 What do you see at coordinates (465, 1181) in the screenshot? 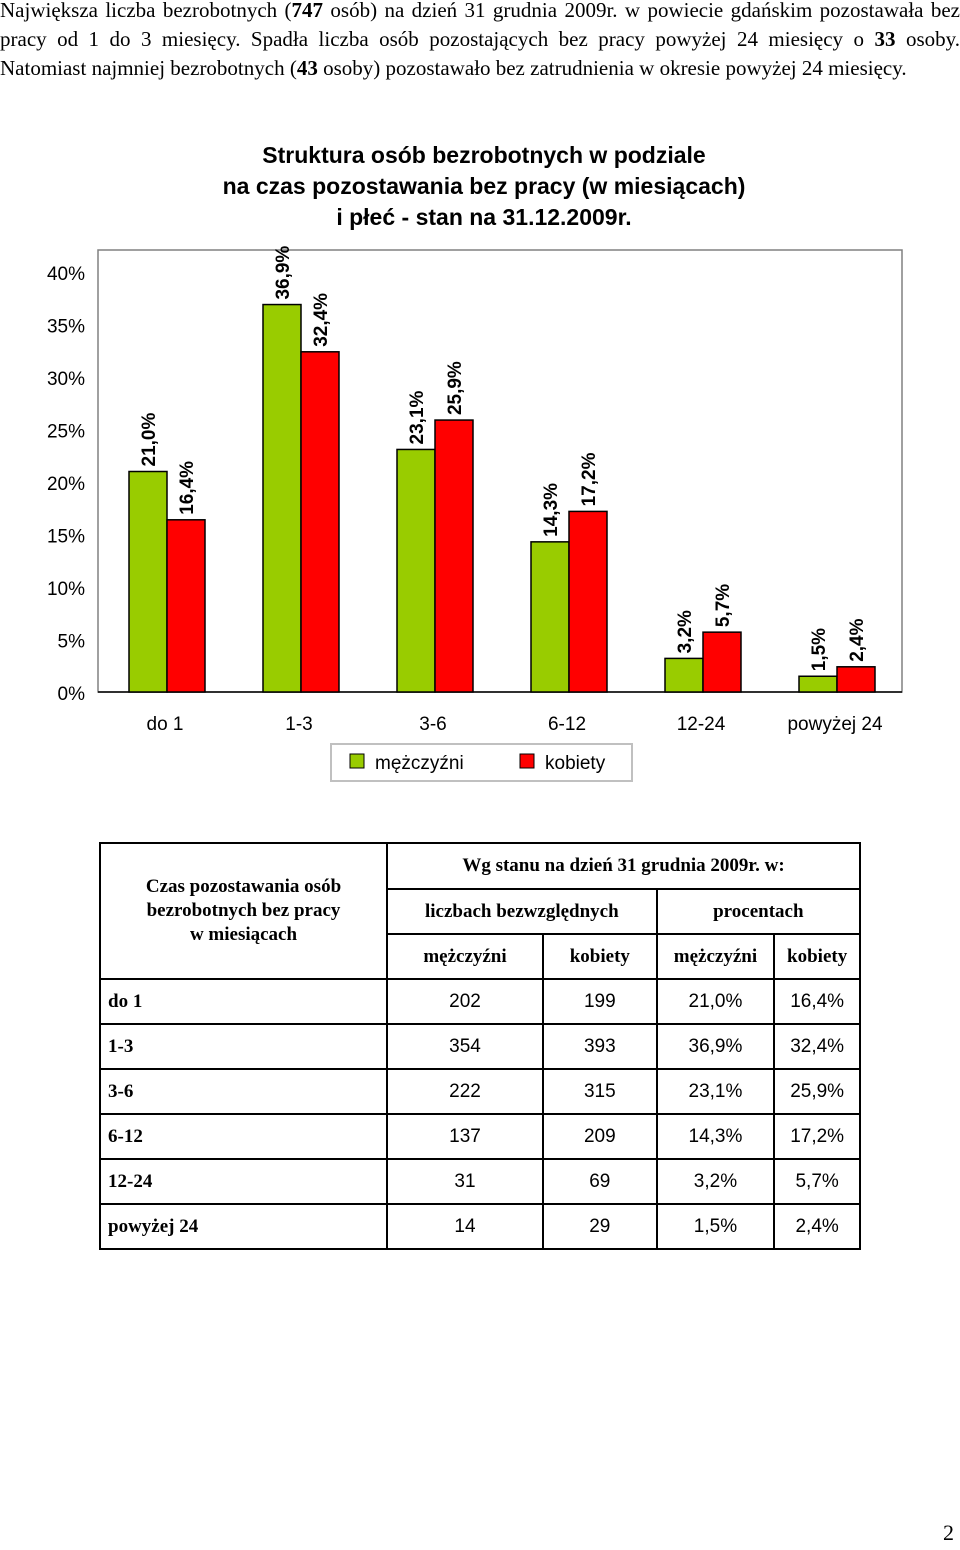
I see `cell-men: 31` at bounding box center [465, 1181].